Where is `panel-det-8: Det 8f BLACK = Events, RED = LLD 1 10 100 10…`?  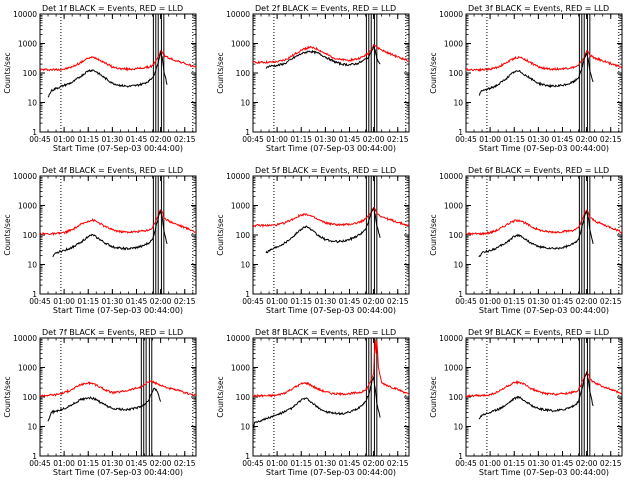 panel-det-8: Det 8f BLACK = Events, RED = LLD 1 10 100 10… is located at coordinates (313, 402).